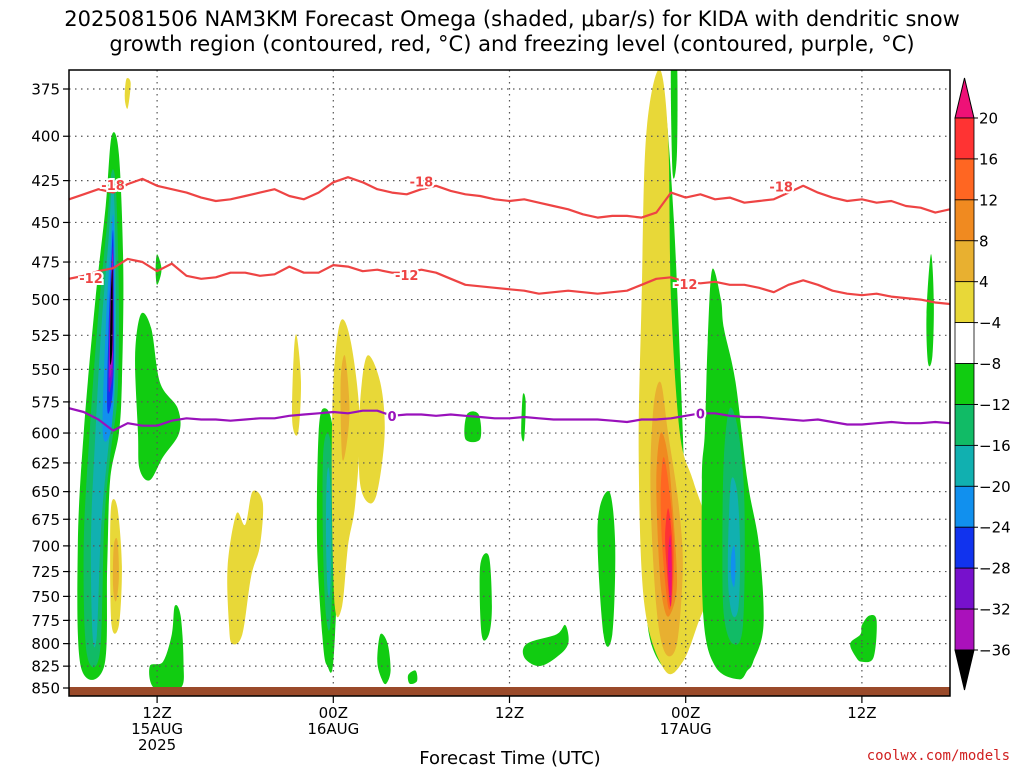  Describe the element at coordinates (407, 276) in the screenshot. I see `contour-label-1-1: -12` at that location.